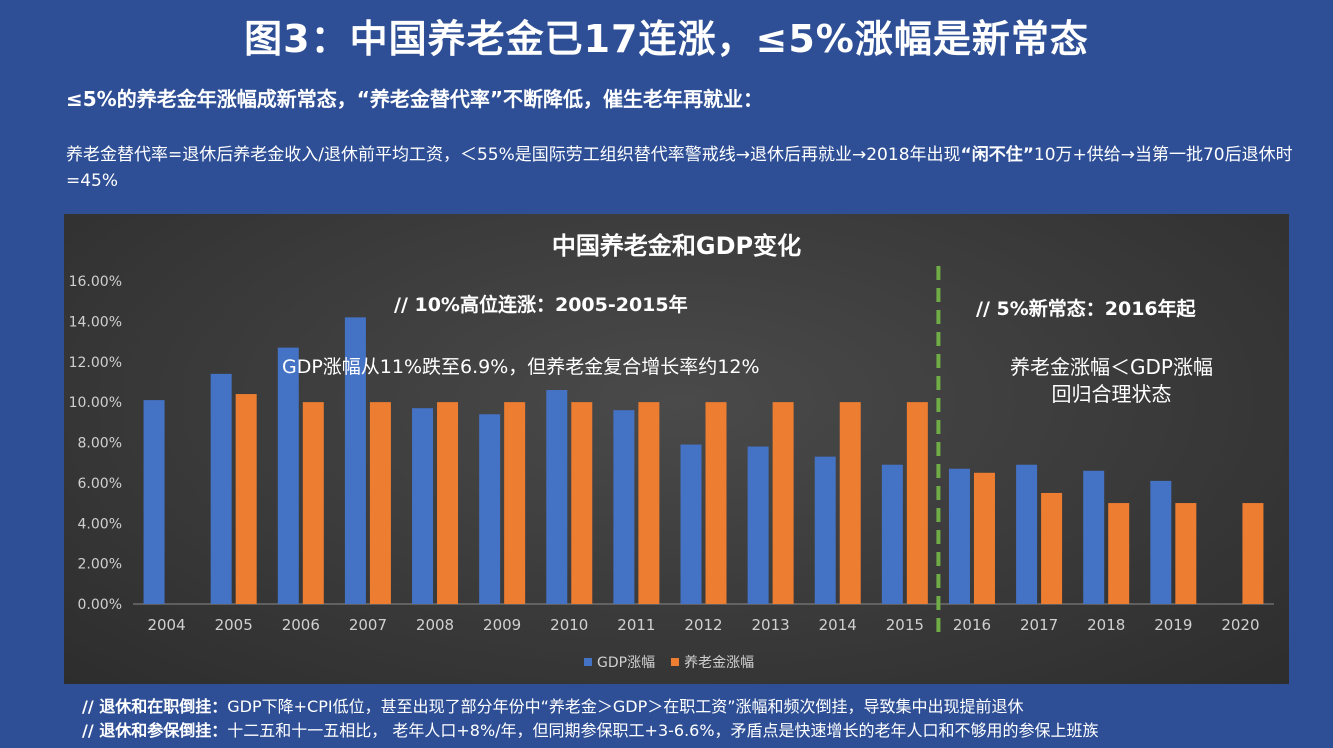 This screenshot has width=1333, height=748. Describe the element at coordinates (100, 565) in the screenshot. I see `y-tick-label: 2.00%` at that location.